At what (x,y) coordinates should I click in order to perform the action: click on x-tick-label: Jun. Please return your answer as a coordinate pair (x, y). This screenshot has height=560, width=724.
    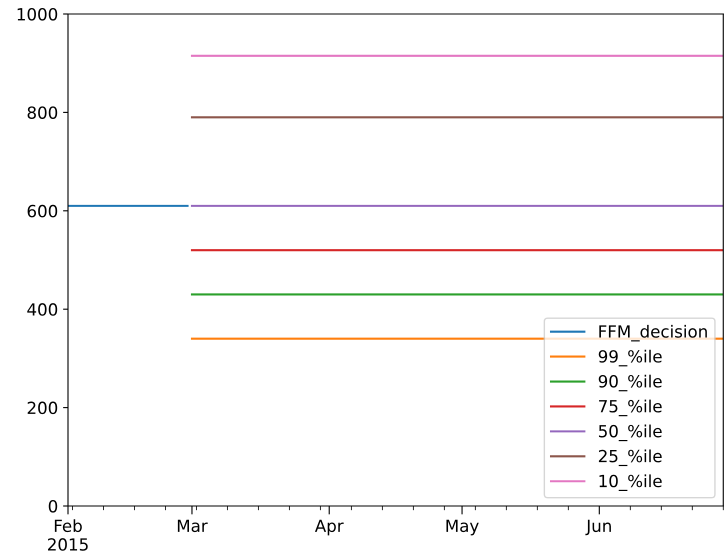
    Looking at the image, I should click on (598, 528).